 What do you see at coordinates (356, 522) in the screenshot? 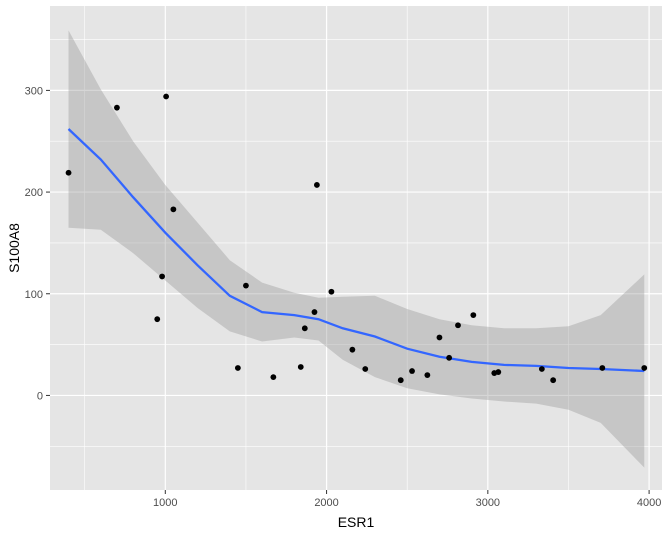
I see `x-axis-title: ESR1` at bounding box center [356, 522].